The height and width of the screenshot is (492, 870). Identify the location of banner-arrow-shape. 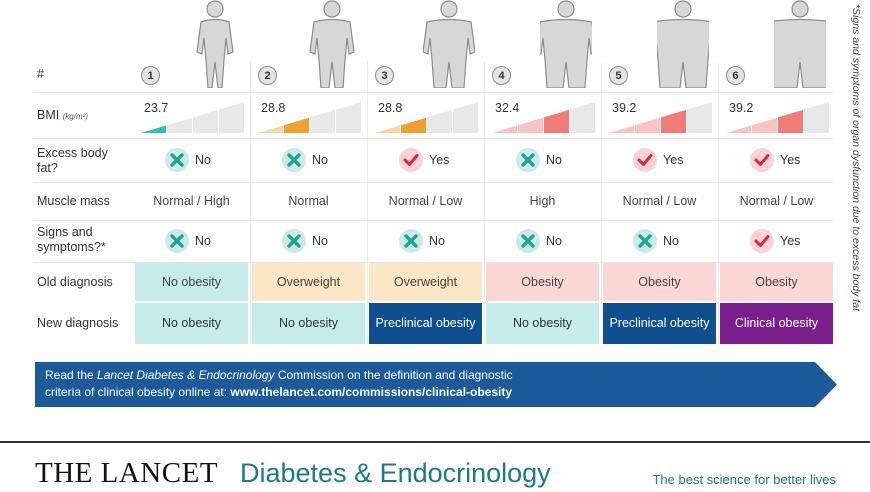
(436, 384).